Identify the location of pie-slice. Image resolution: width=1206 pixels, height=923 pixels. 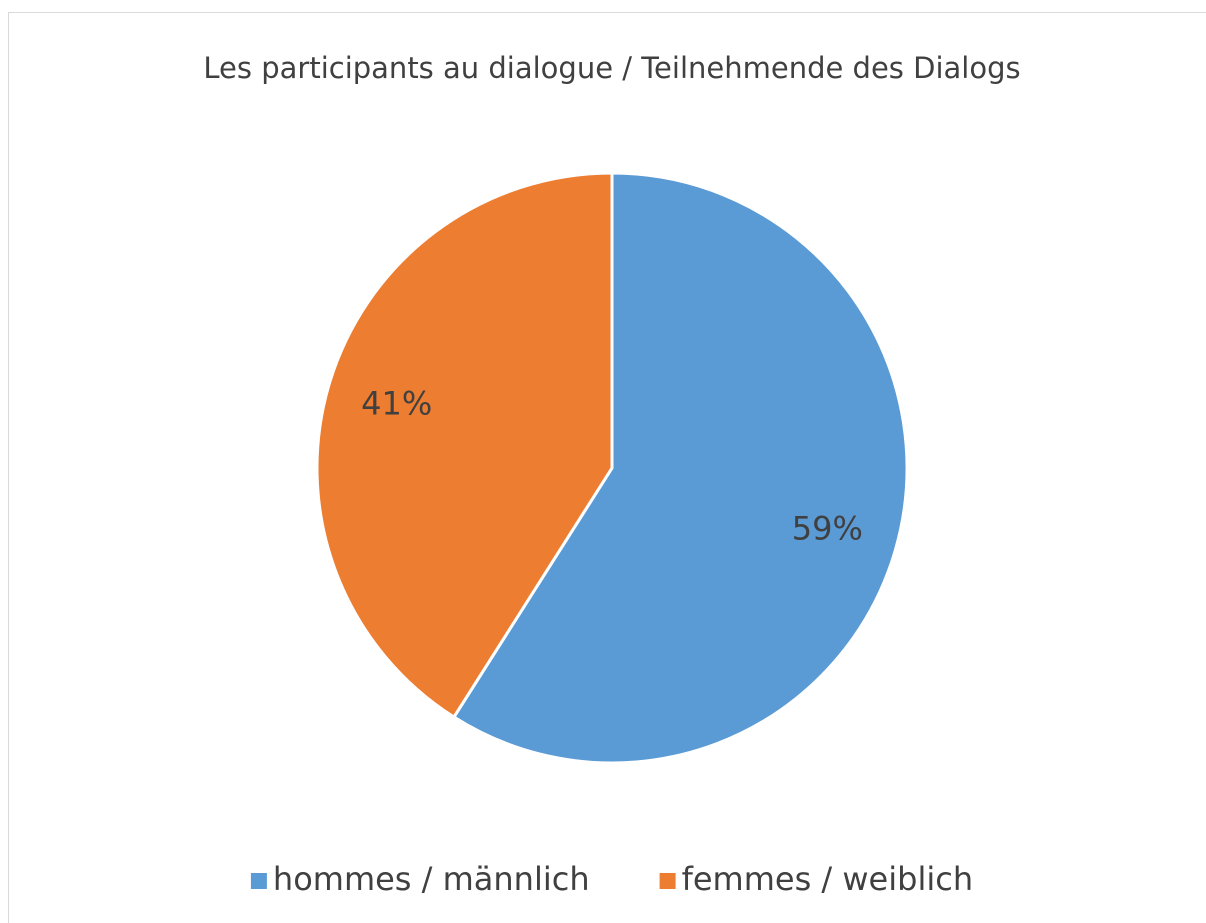
(464, 445).